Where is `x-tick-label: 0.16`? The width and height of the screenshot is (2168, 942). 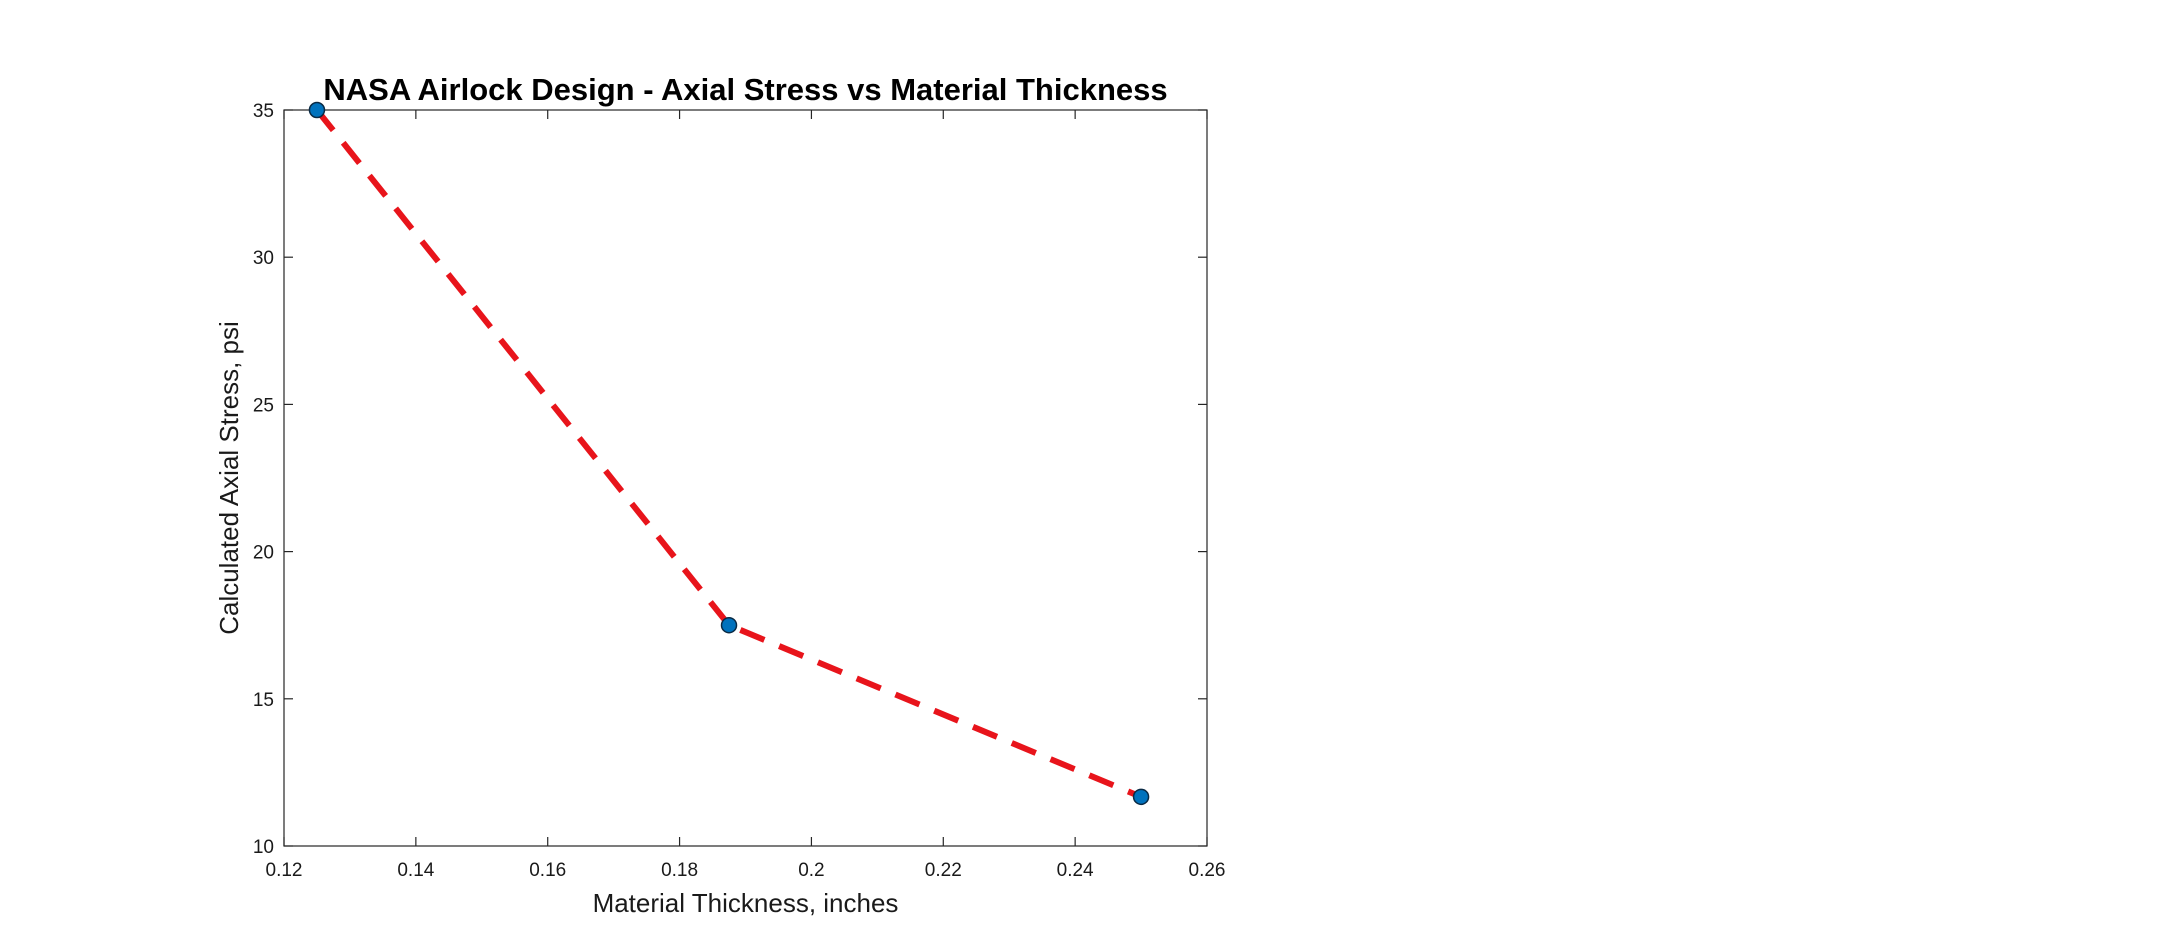 x-tick-label: 0.16 is located at coordinates (547, 870).